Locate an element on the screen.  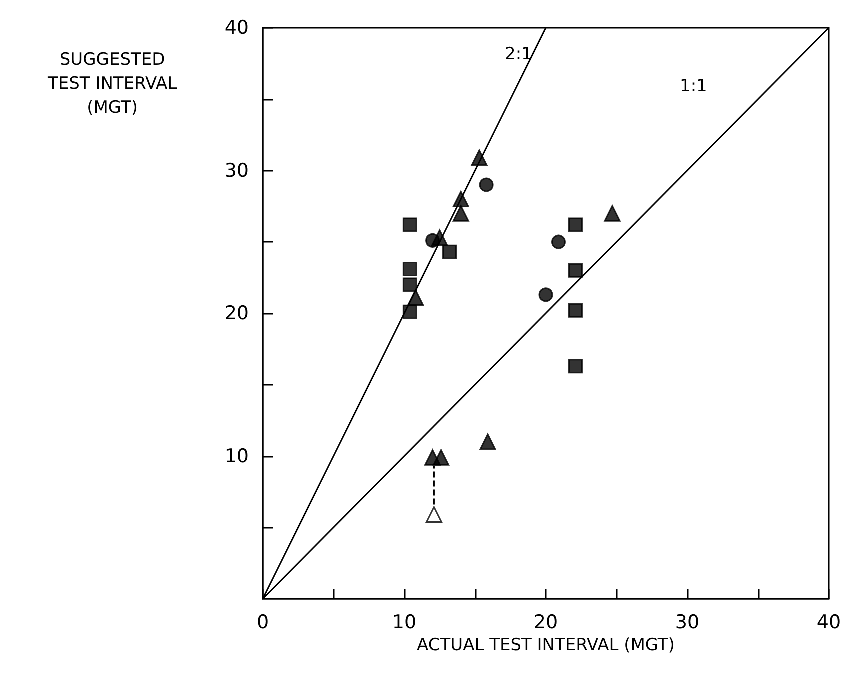
y-tick-label: 40 is located at coordinates (236, 28).